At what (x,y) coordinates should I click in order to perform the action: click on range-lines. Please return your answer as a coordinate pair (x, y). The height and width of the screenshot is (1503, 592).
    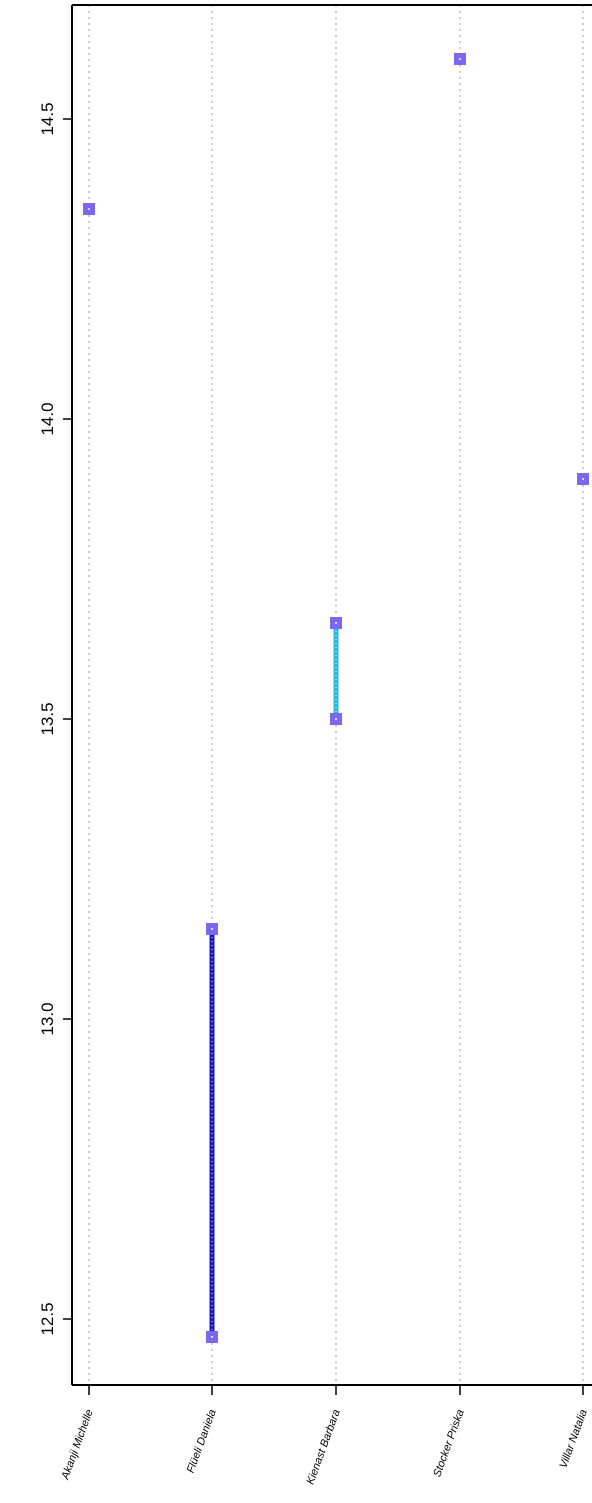
    Looking at the image, I should click on (274, 980).